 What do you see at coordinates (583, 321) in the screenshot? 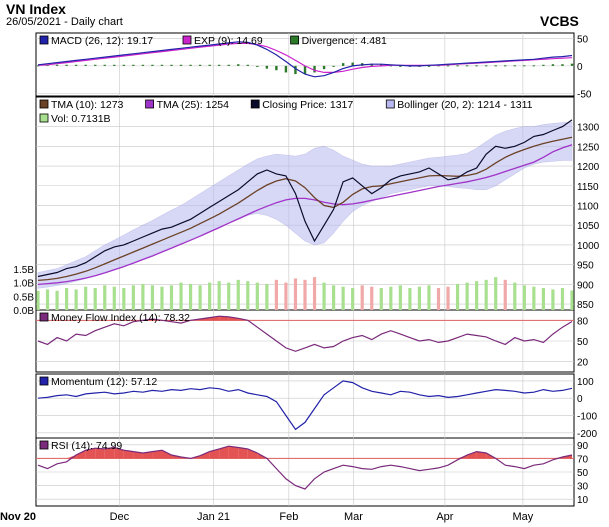
I see `mfi-y-tick: 80` at bounding box center [583, 321].